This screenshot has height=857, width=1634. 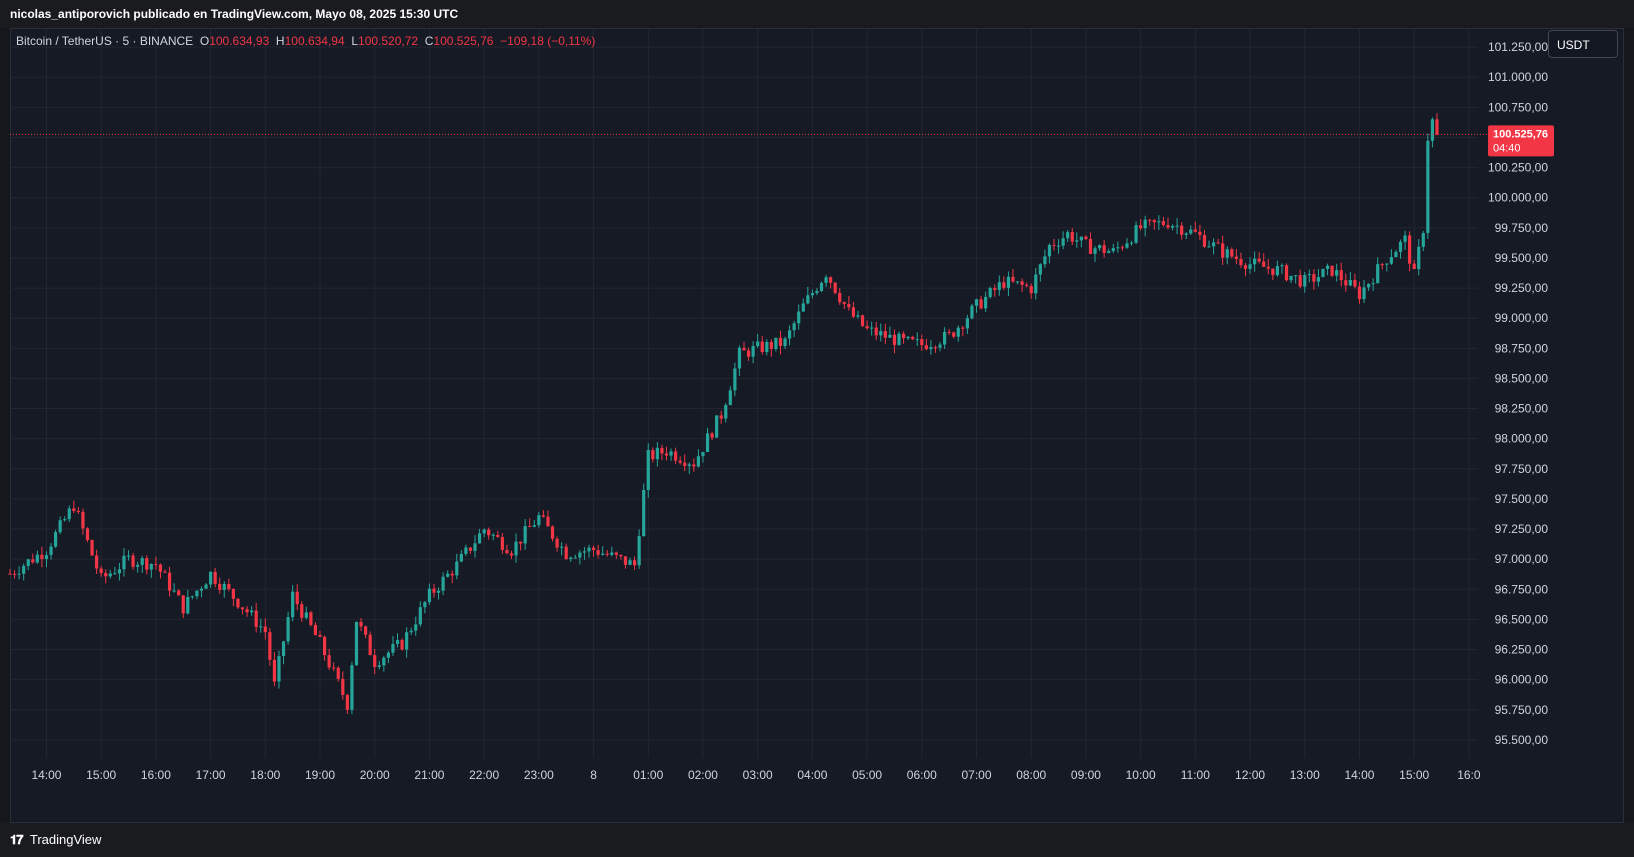 I want to click on last-price-label: 100.525,76, so click(x=1520, y=134).